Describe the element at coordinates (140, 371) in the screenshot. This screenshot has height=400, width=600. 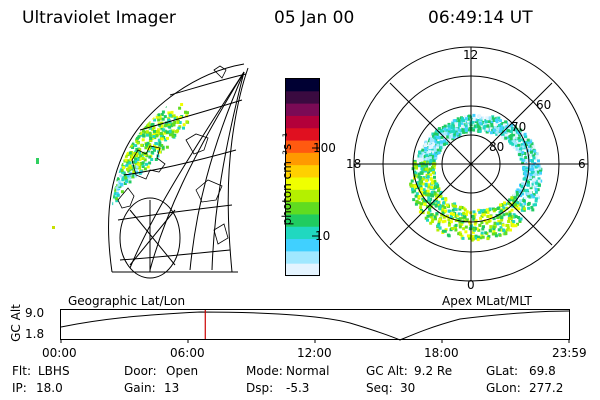
I see `door-label: Door:` at that location.